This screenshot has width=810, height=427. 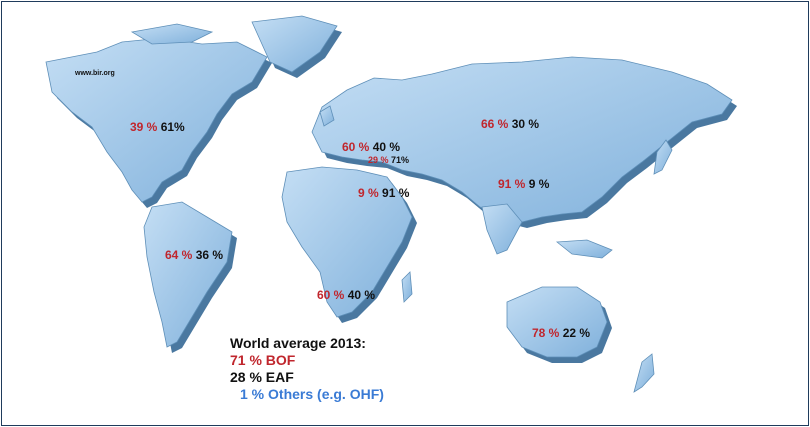 What do you see at coordinates (294, 44) in the screenshot?
I see `greenland-shape` at bounding box center [294, 44].